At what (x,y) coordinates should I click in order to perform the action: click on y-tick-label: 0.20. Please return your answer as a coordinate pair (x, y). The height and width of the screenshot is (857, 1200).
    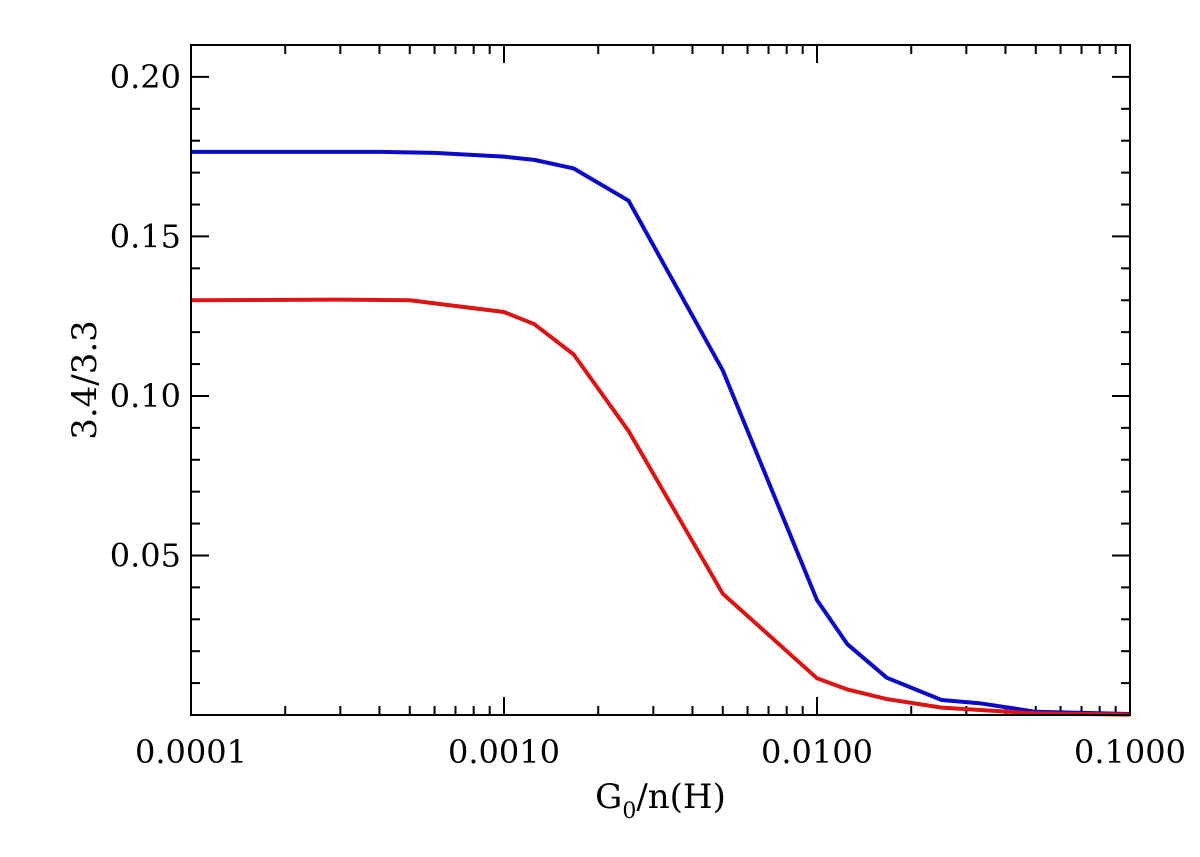
    Looking at the image, I should click on (145, 77).